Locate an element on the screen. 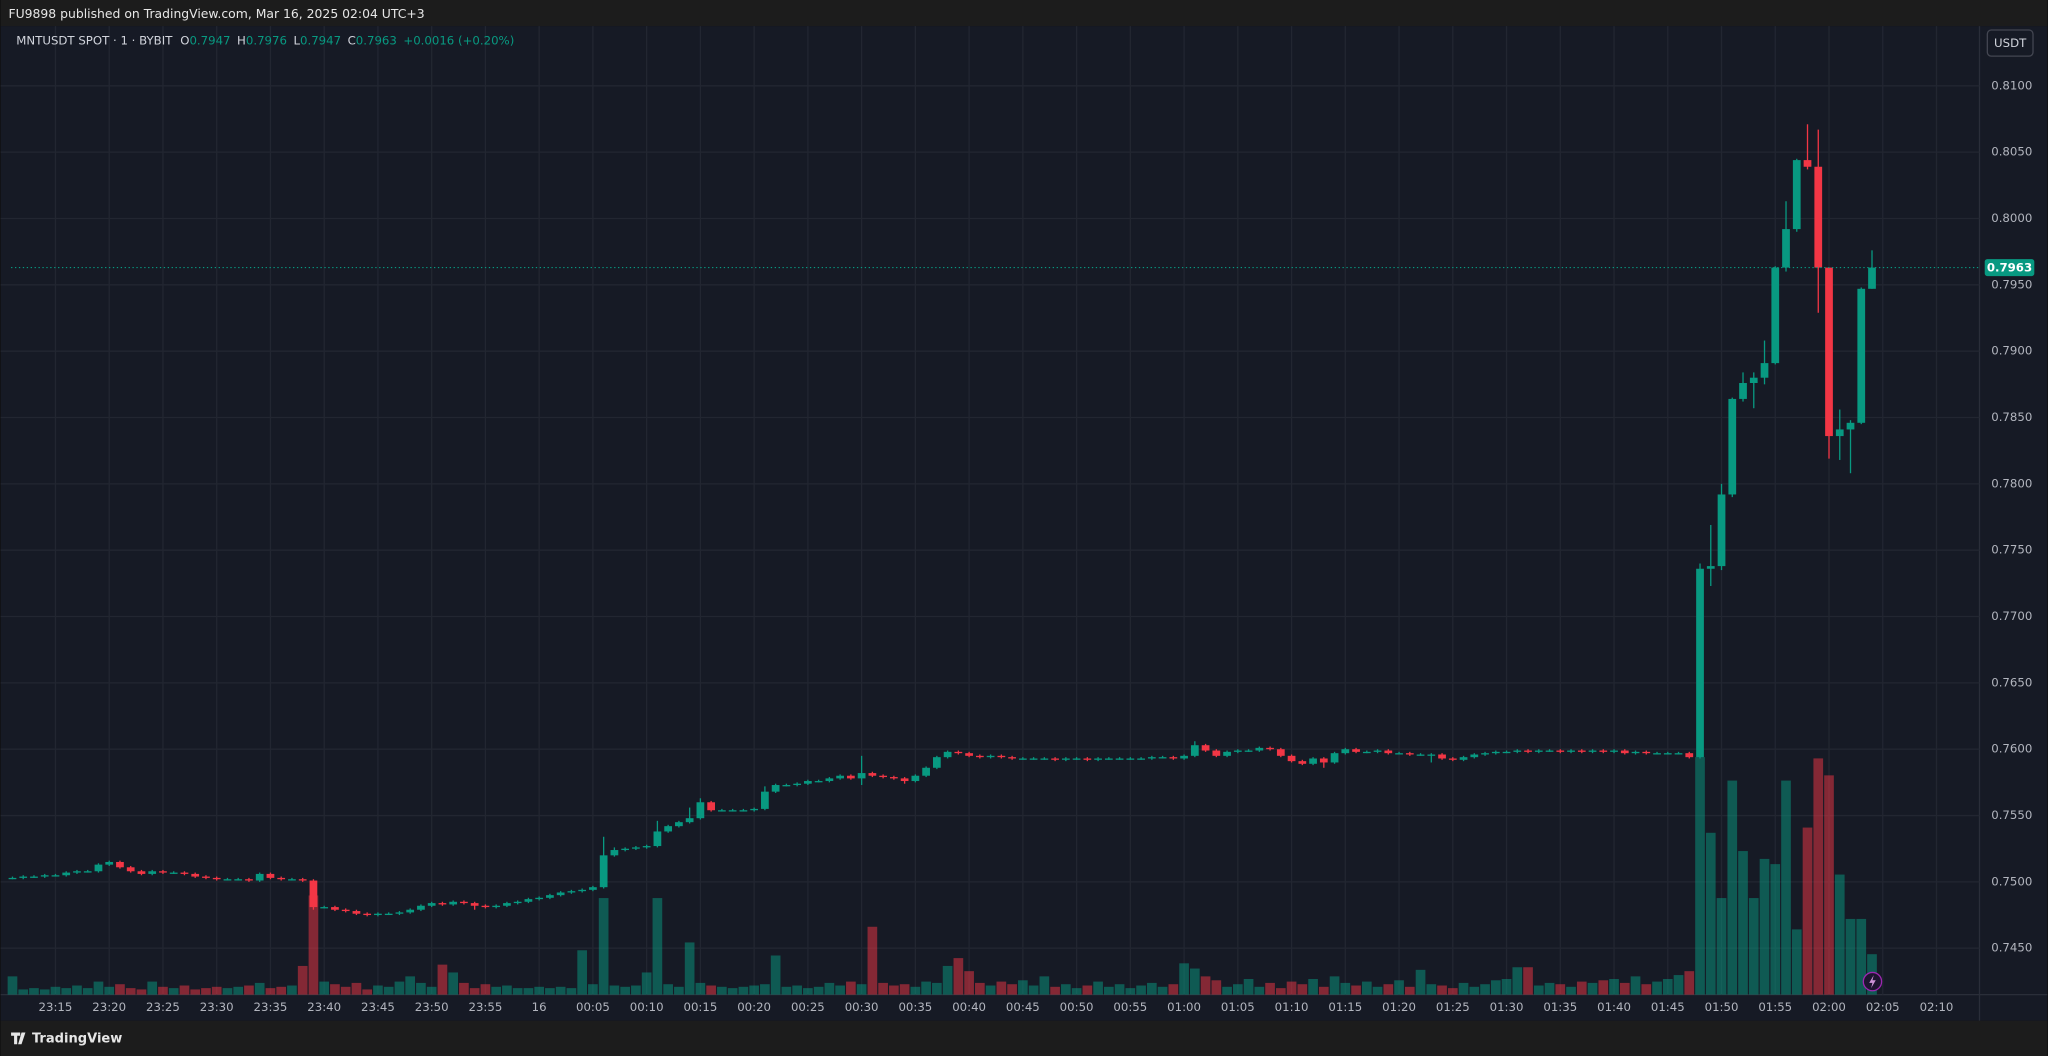  currency-label: USDT is located at coordinates (2010, 43).